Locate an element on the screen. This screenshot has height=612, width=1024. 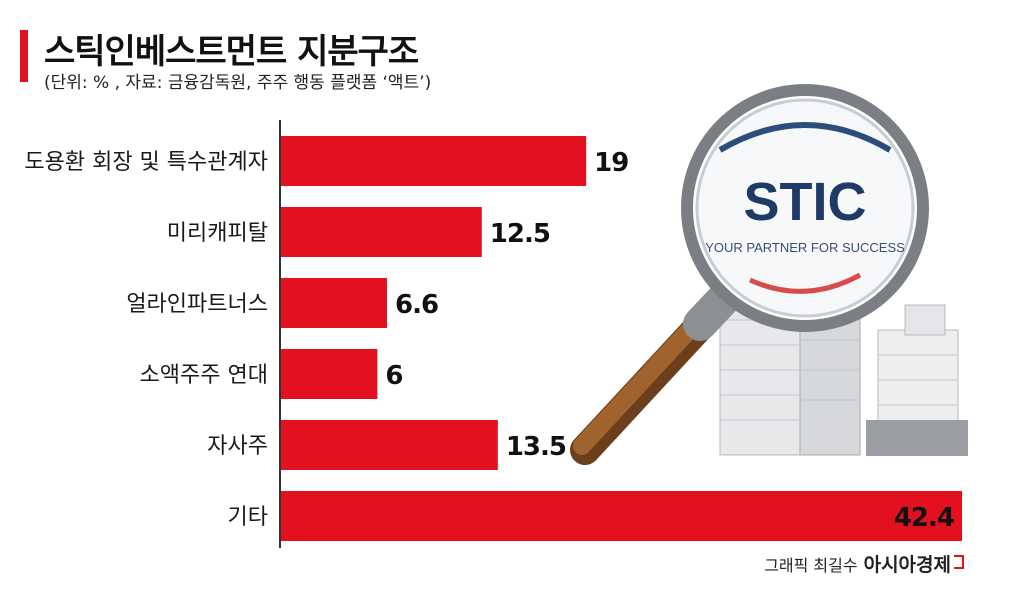
magnifier-lens: STIC YOUR PARTNER FOR SUCCESS is located at coordinates (805, 208).